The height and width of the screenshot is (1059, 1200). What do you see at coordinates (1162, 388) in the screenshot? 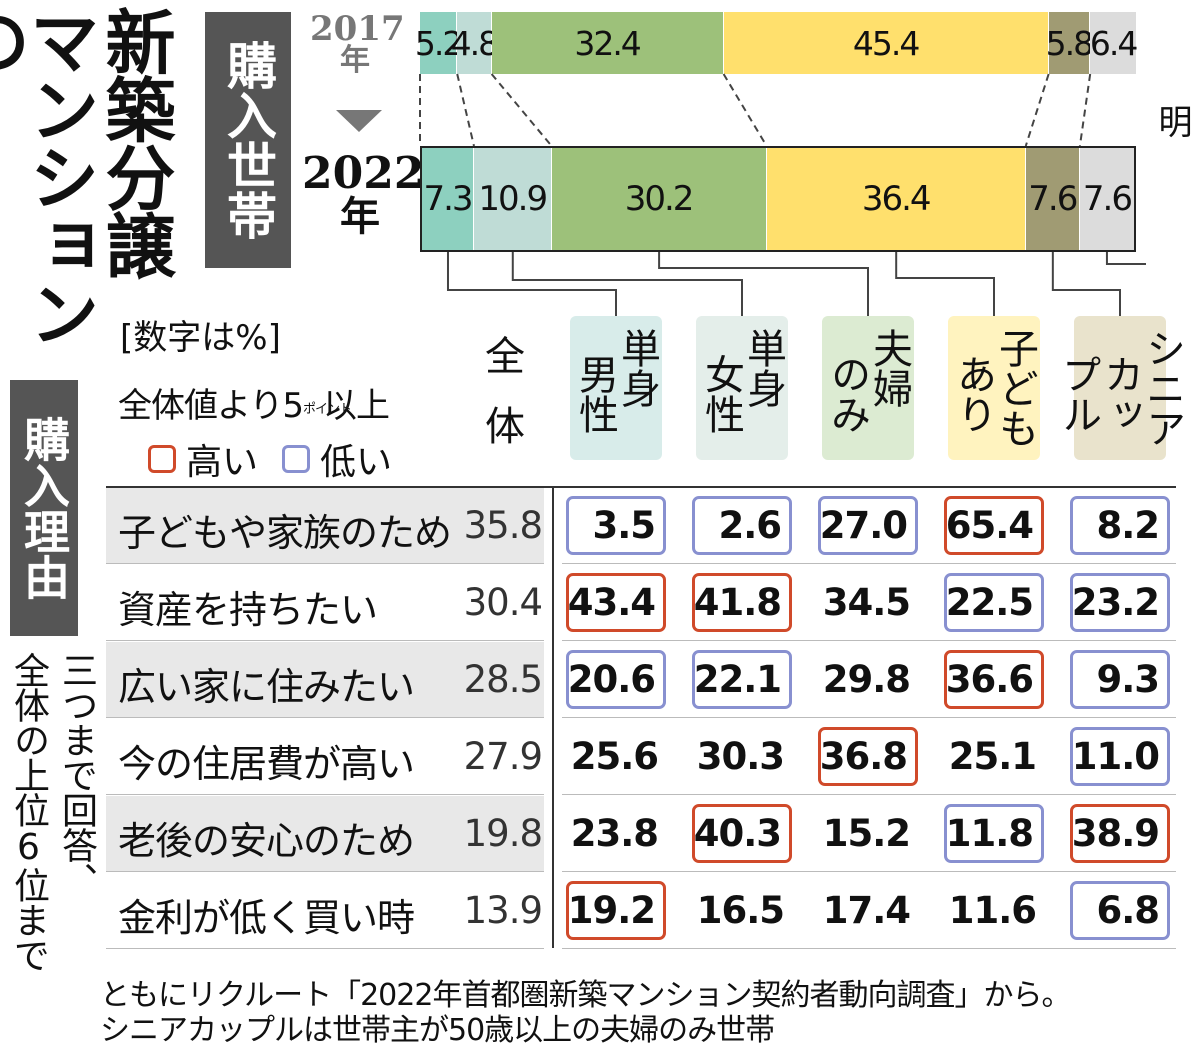
I see `header-line: シニア` at bounding box center [1162, 388].